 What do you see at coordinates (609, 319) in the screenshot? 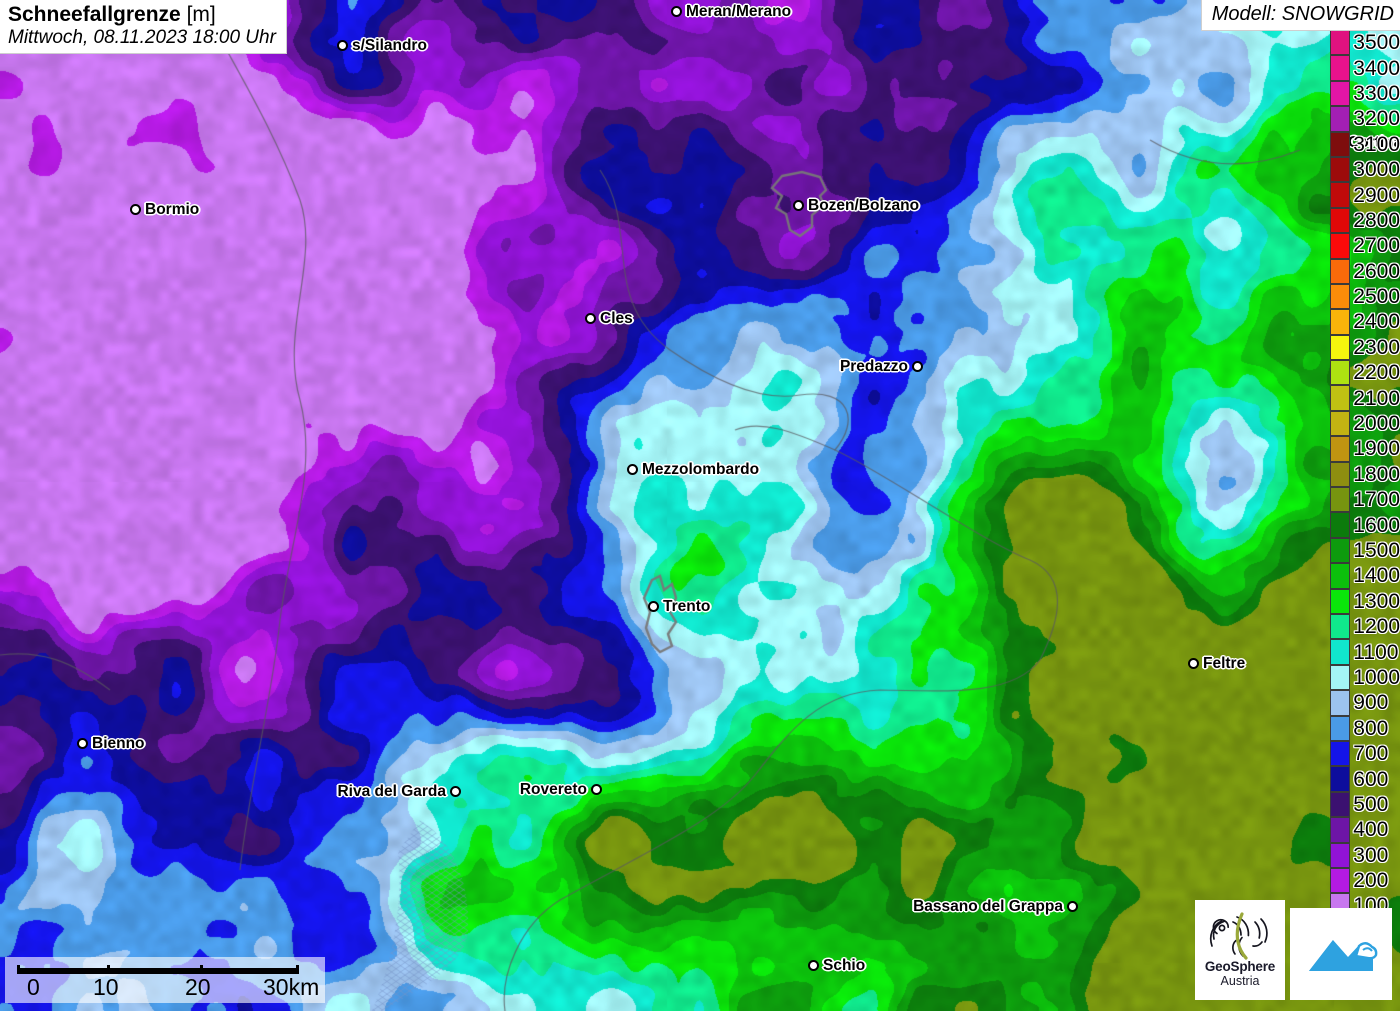
I see `city-marker: Cles` at bounding box center [609, 319].